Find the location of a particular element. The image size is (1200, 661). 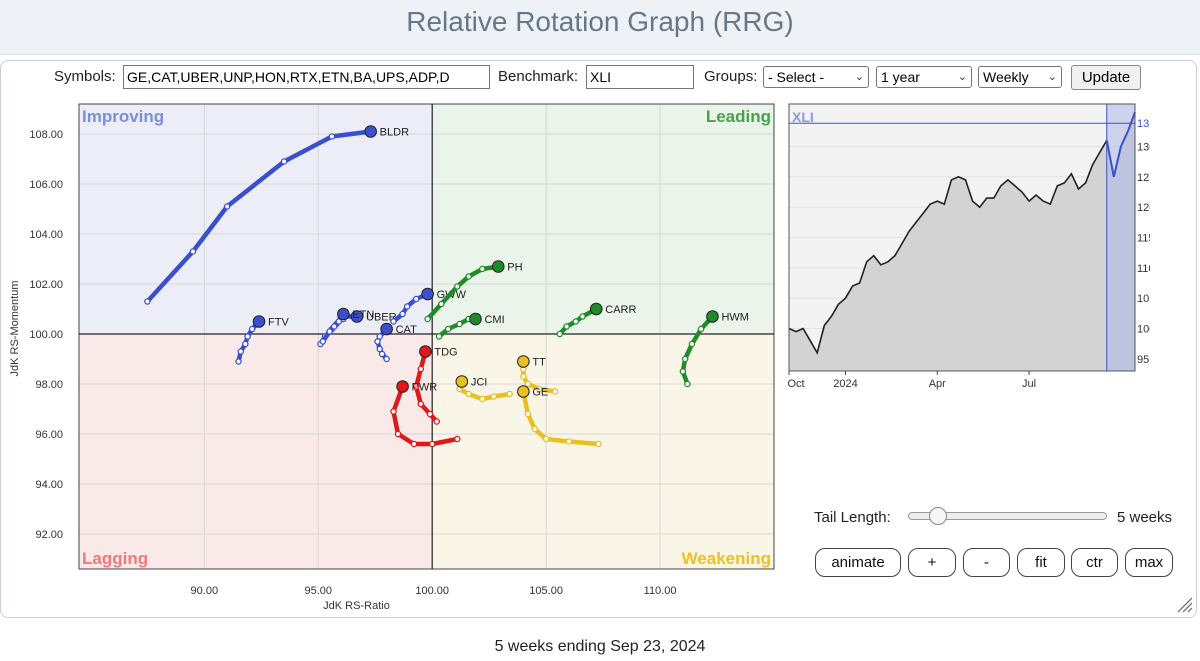

price-x-tick-label: Oct is located at coordinates (795, 384).